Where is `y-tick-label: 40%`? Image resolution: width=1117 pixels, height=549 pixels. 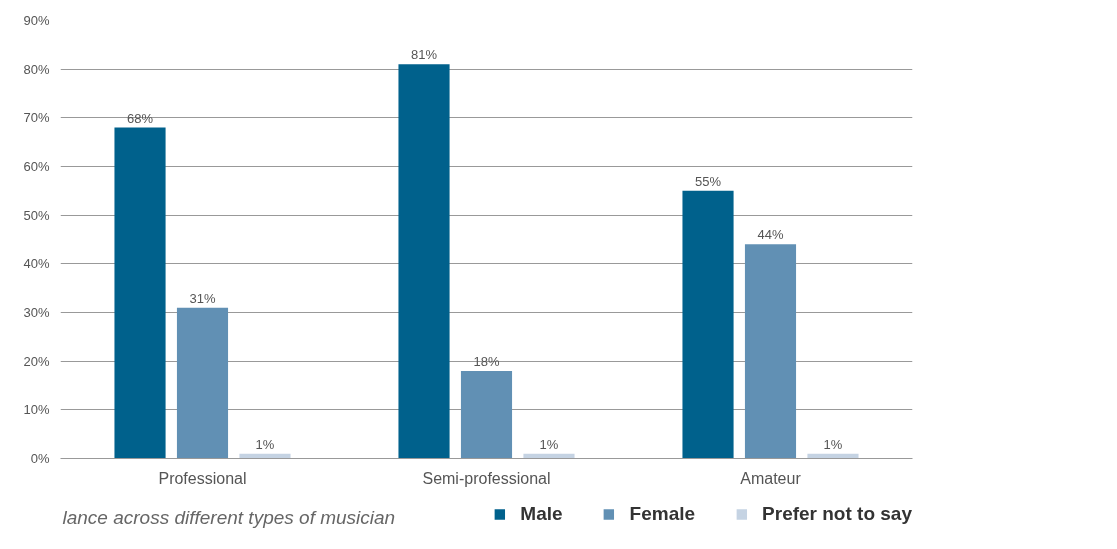 y-tick-label: 40% is located at coordinates (36, 264).